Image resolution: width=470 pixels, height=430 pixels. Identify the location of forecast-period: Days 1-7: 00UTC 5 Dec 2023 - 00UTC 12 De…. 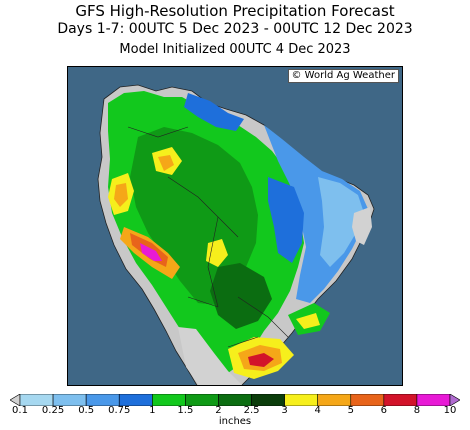
(235, 29).